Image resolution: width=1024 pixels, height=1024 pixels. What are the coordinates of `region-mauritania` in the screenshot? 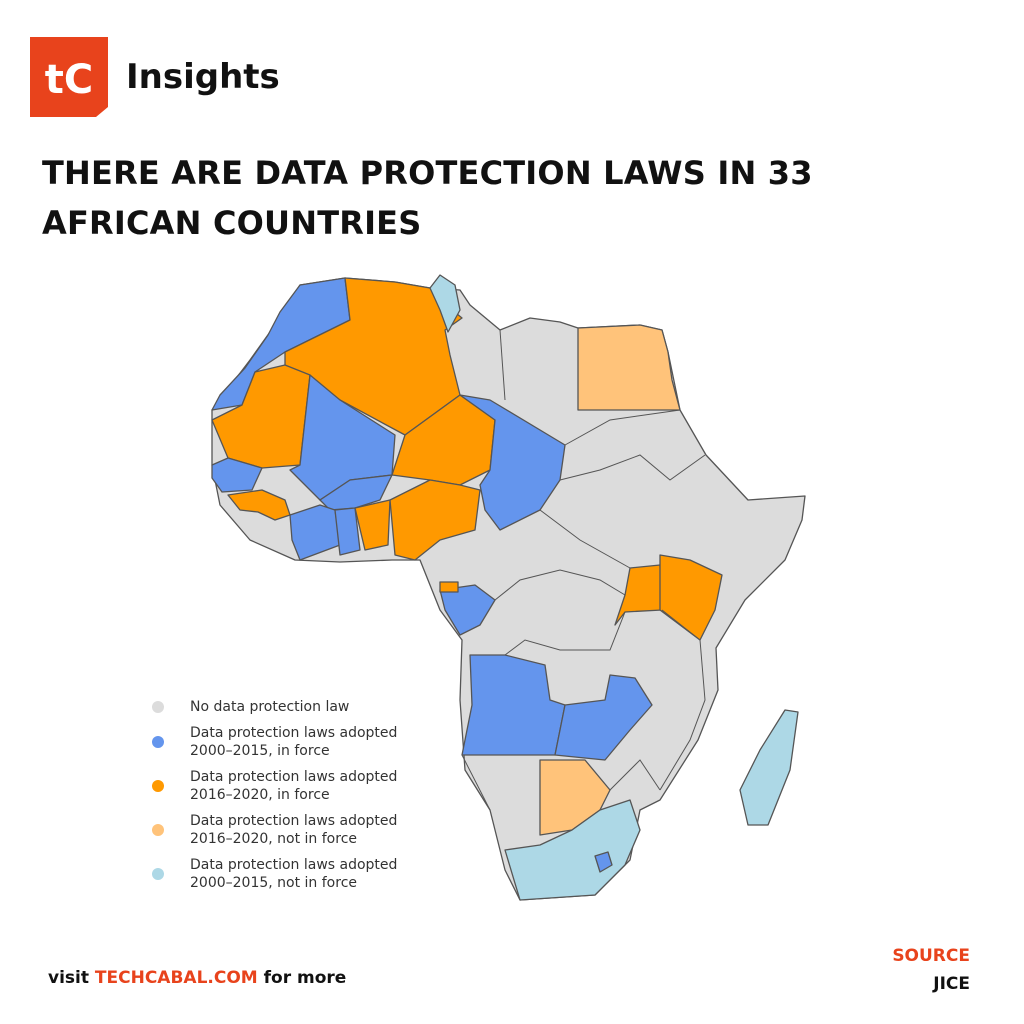 It's located at (261, 416).